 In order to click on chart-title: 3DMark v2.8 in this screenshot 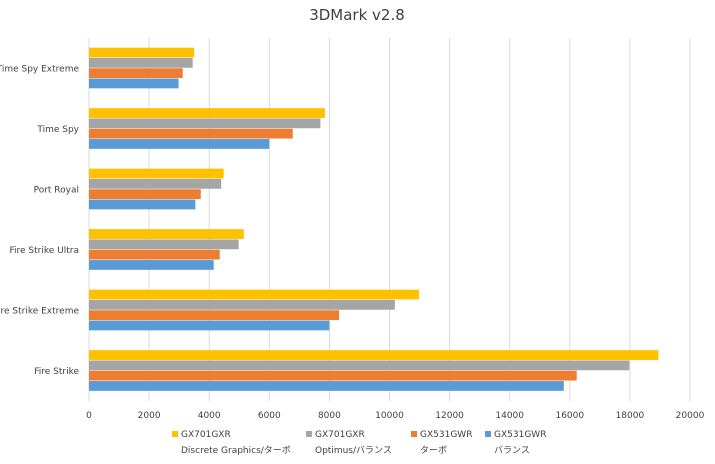, I will do `click(357, 15)`.